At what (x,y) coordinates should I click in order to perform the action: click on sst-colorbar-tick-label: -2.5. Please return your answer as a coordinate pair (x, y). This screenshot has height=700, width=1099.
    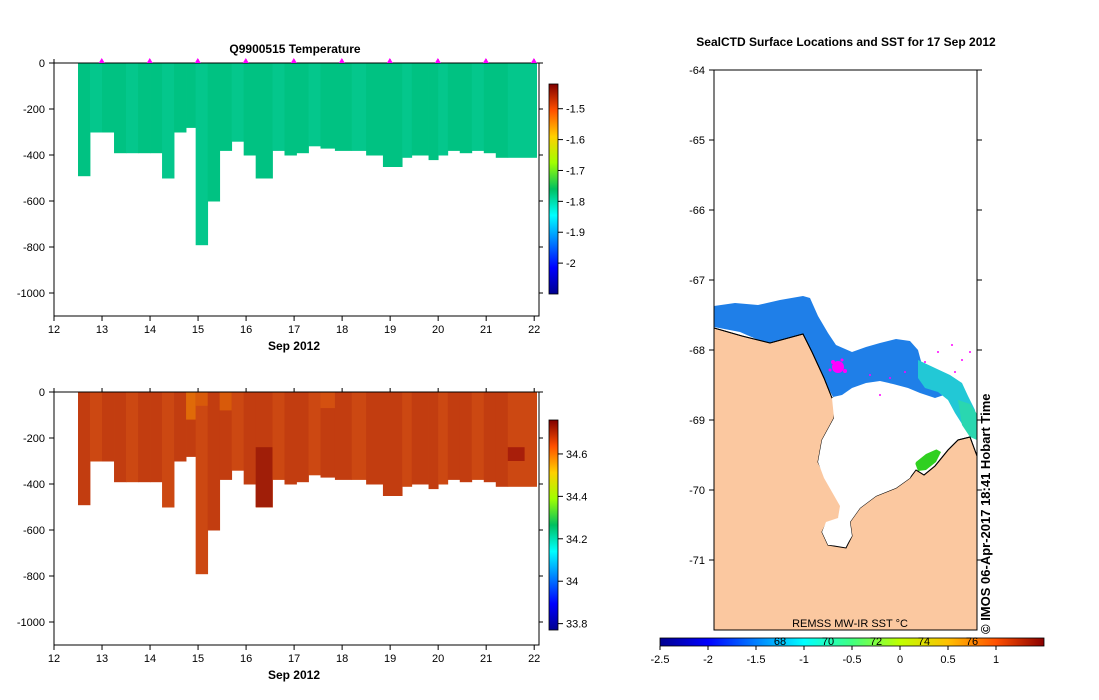
    Looking at the image, I should click on (660, 660).